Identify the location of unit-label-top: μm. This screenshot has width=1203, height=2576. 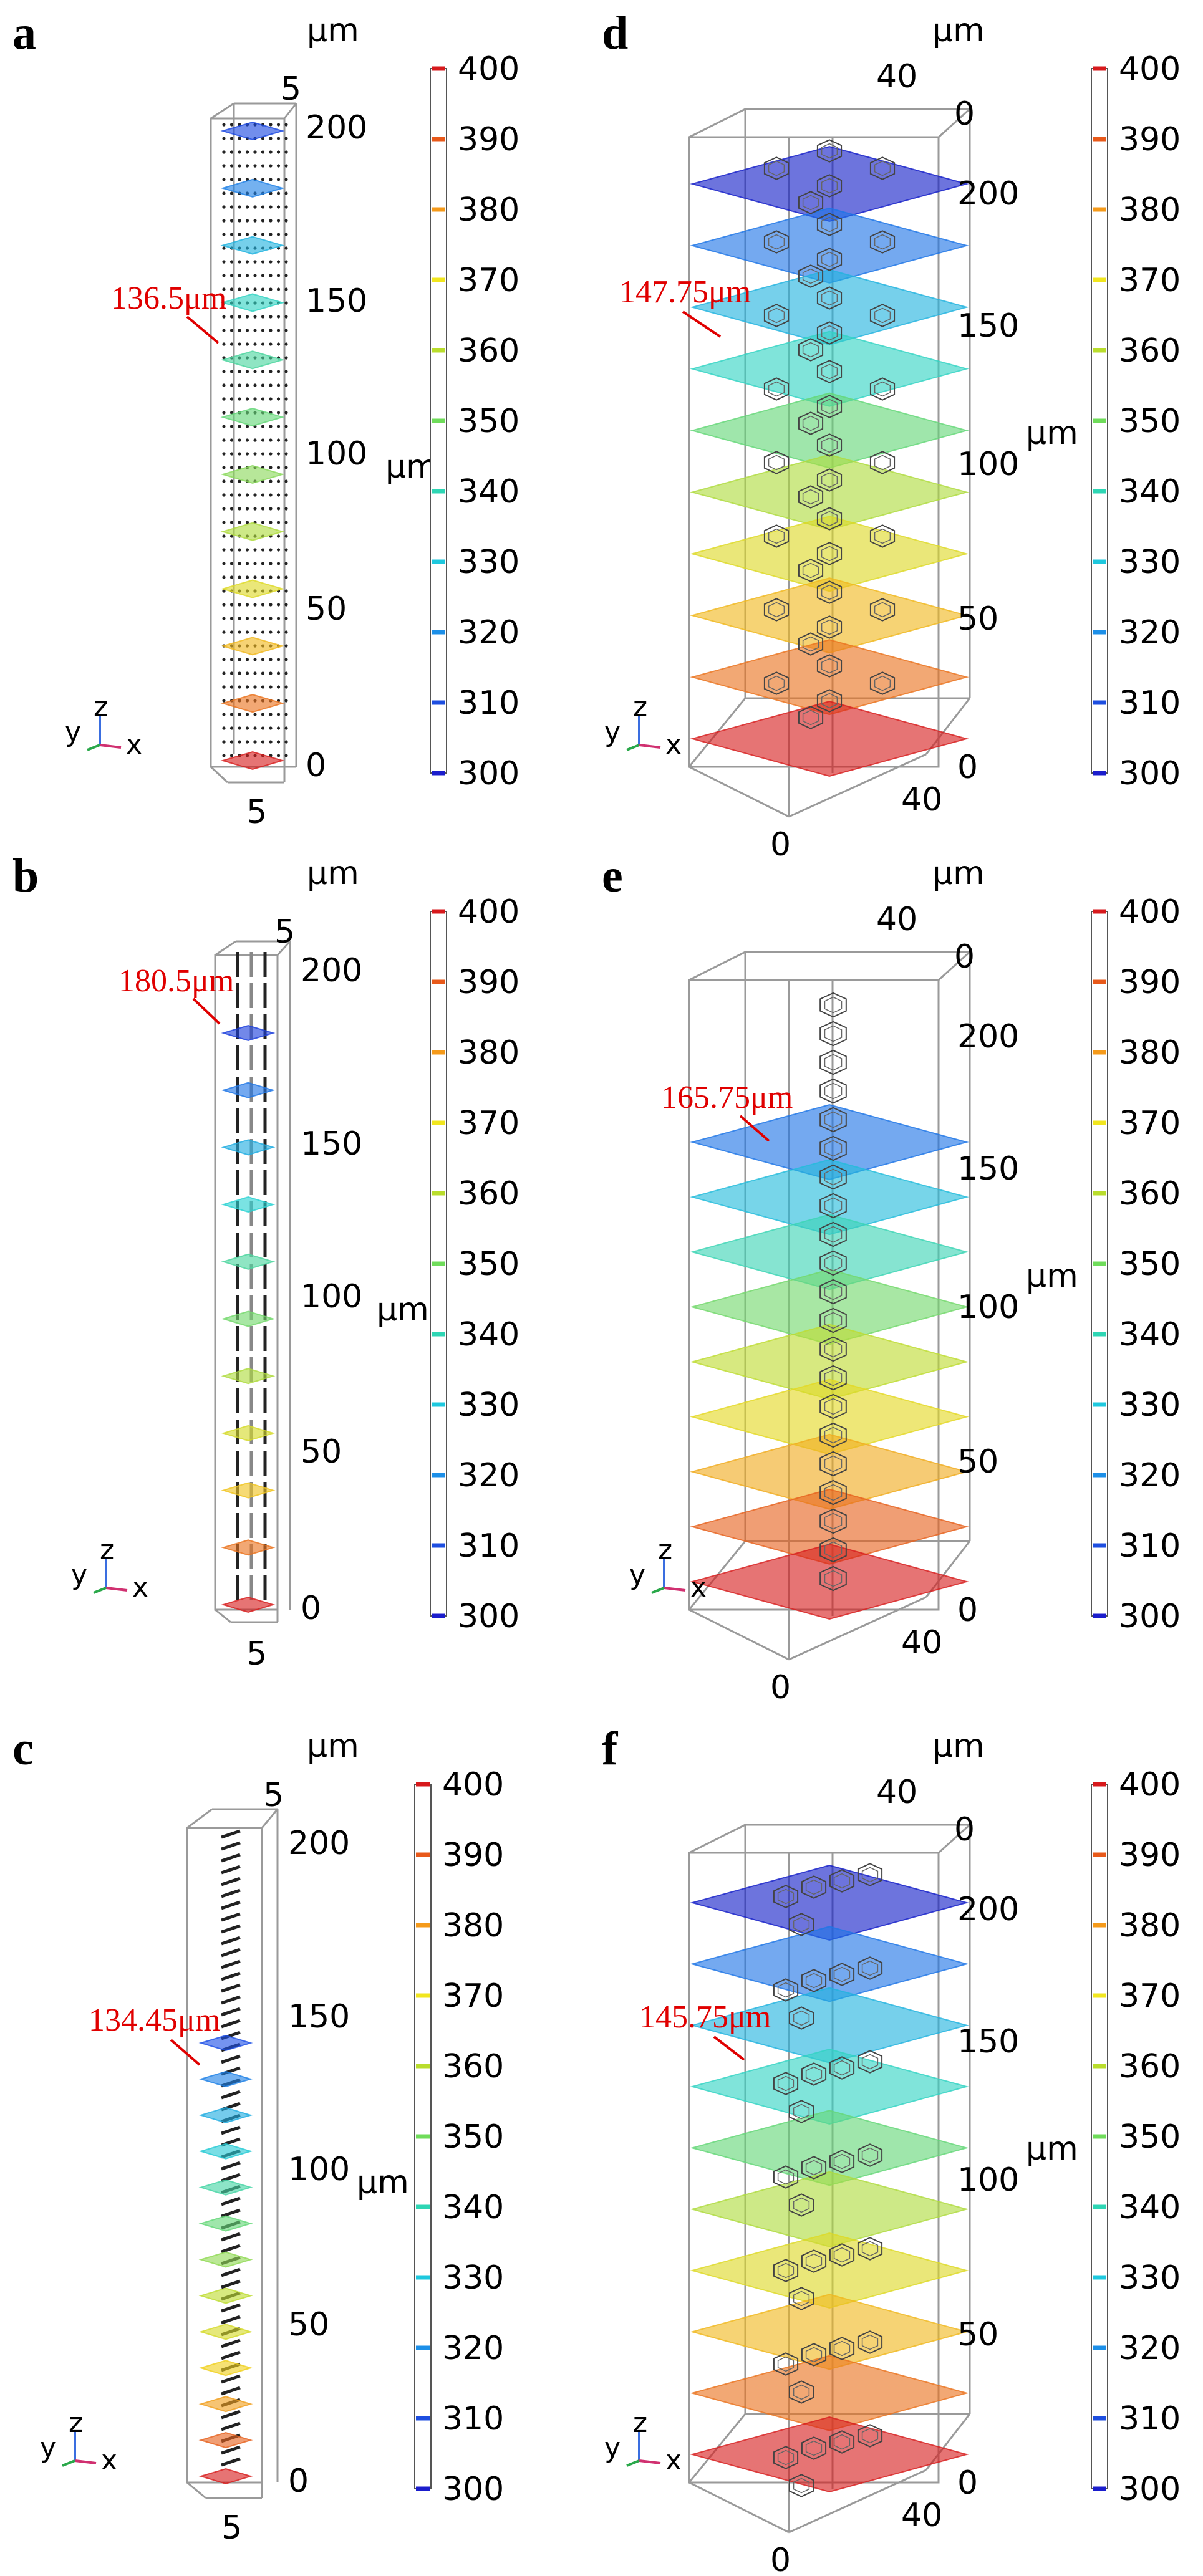
(333, 30).